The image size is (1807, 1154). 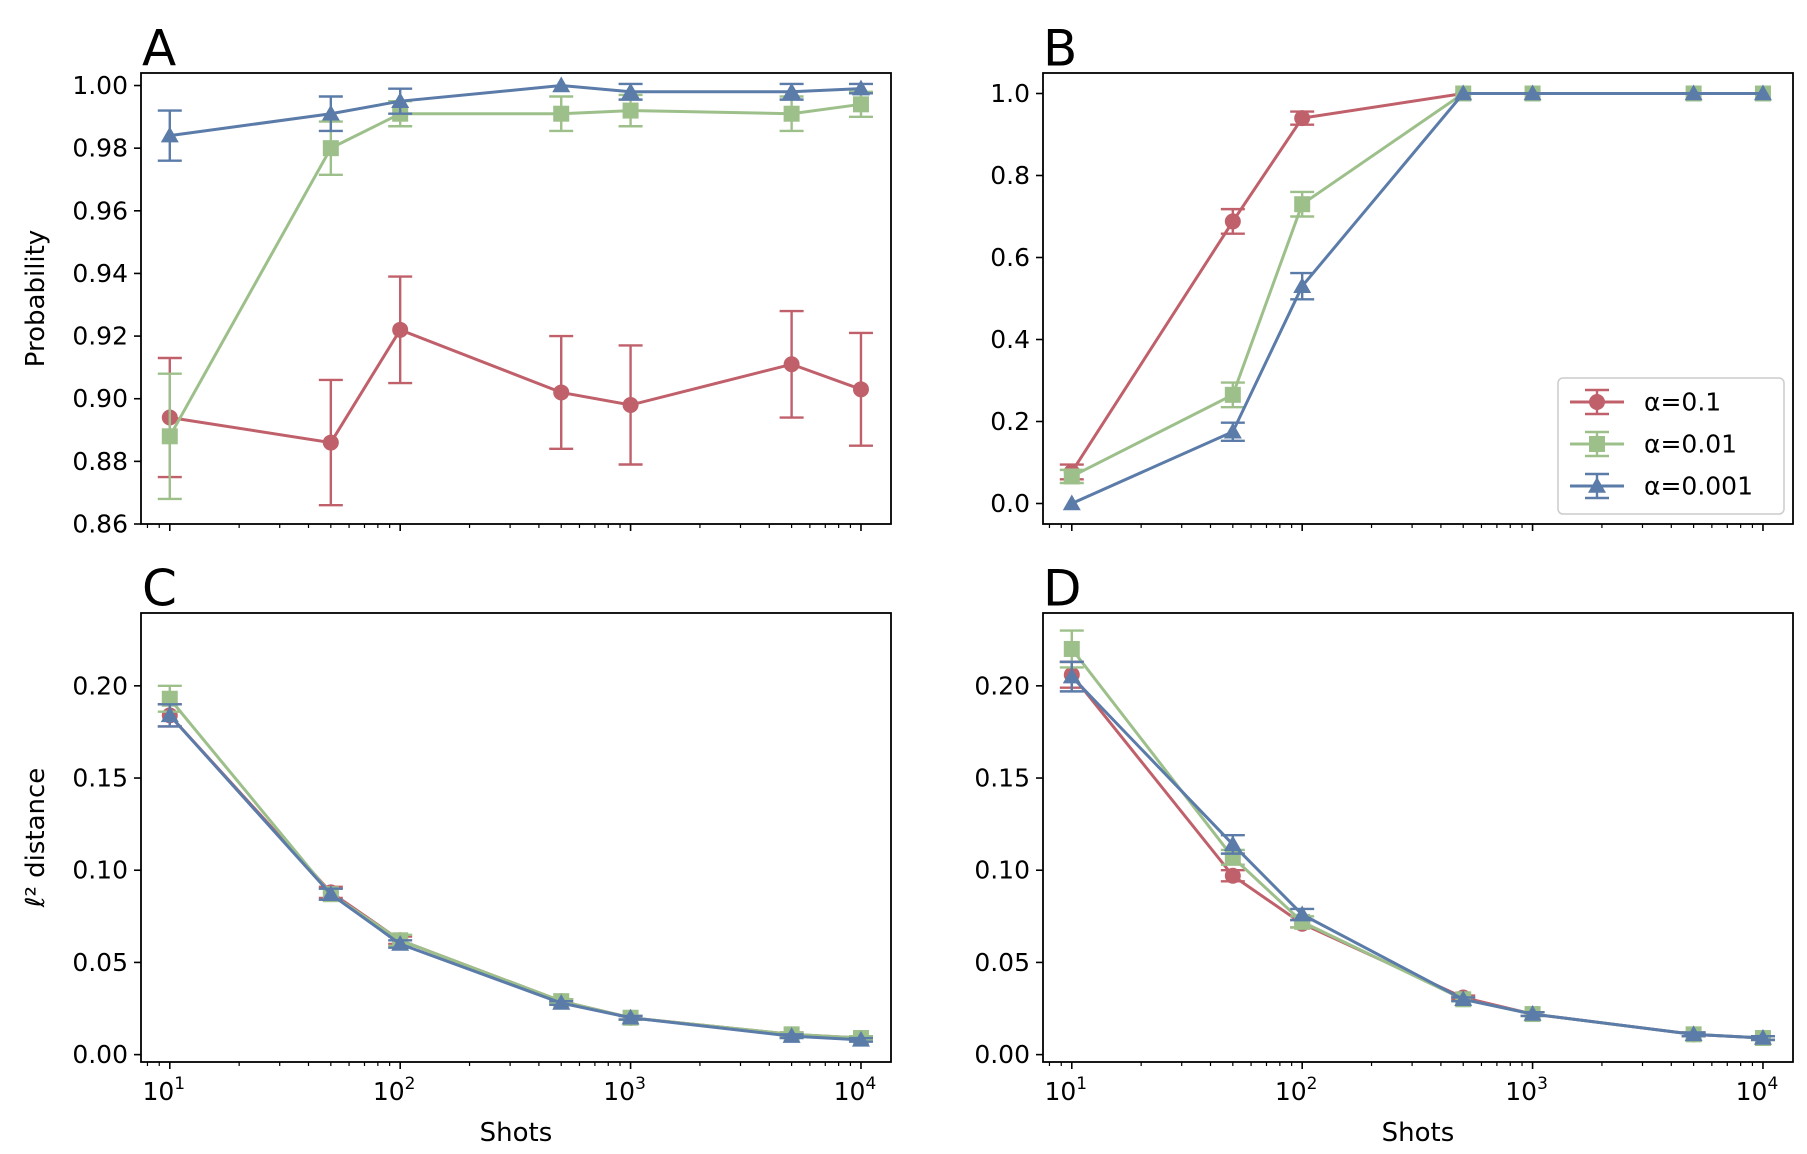 What do you see at coordinates (624, 1090) in the screenshot?
I see `x-tick-label: 10³` at bounding box center [624, 1090].